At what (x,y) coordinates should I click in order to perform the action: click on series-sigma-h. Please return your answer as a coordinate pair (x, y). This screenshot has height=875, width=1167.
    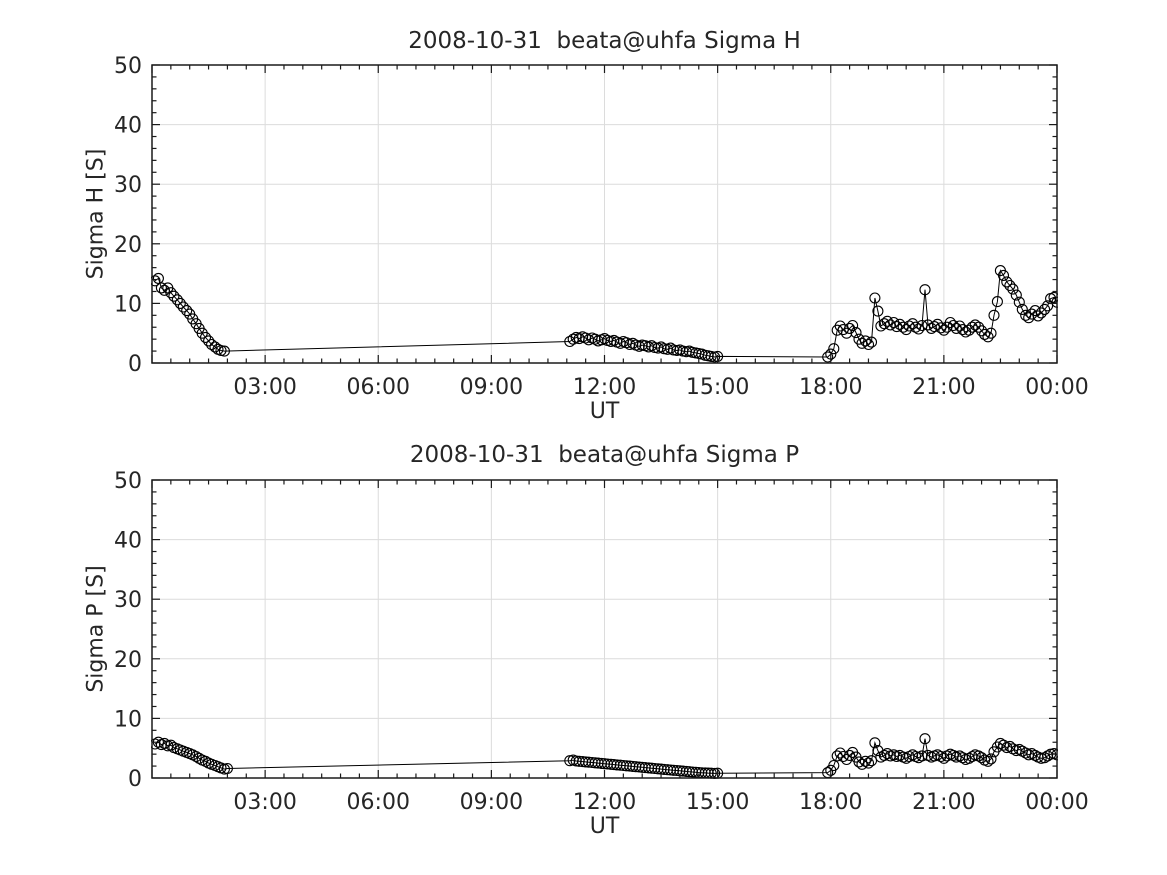
    Looking at the image, I should click on (604, 314).